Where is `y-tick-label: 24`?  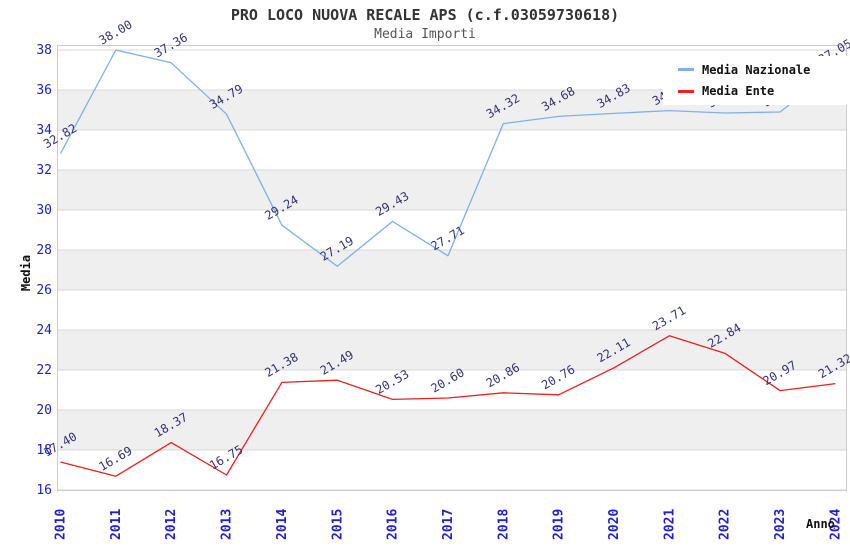
y-tick-label: 24 is located at coordinates (44, 330).